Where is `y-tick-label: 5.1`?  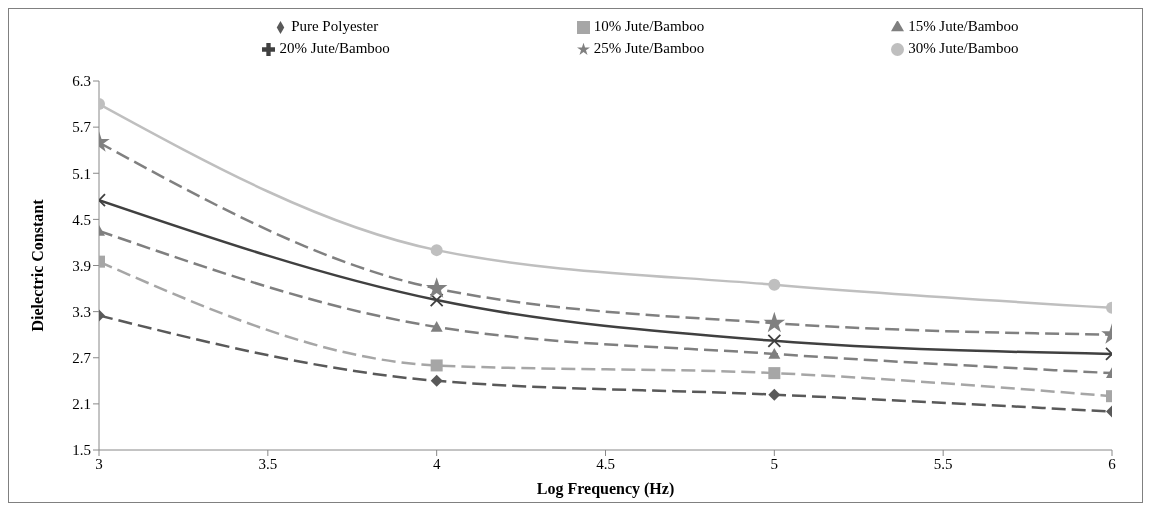
y-tick-label: 5.1 is located at coordinates (81, 173).